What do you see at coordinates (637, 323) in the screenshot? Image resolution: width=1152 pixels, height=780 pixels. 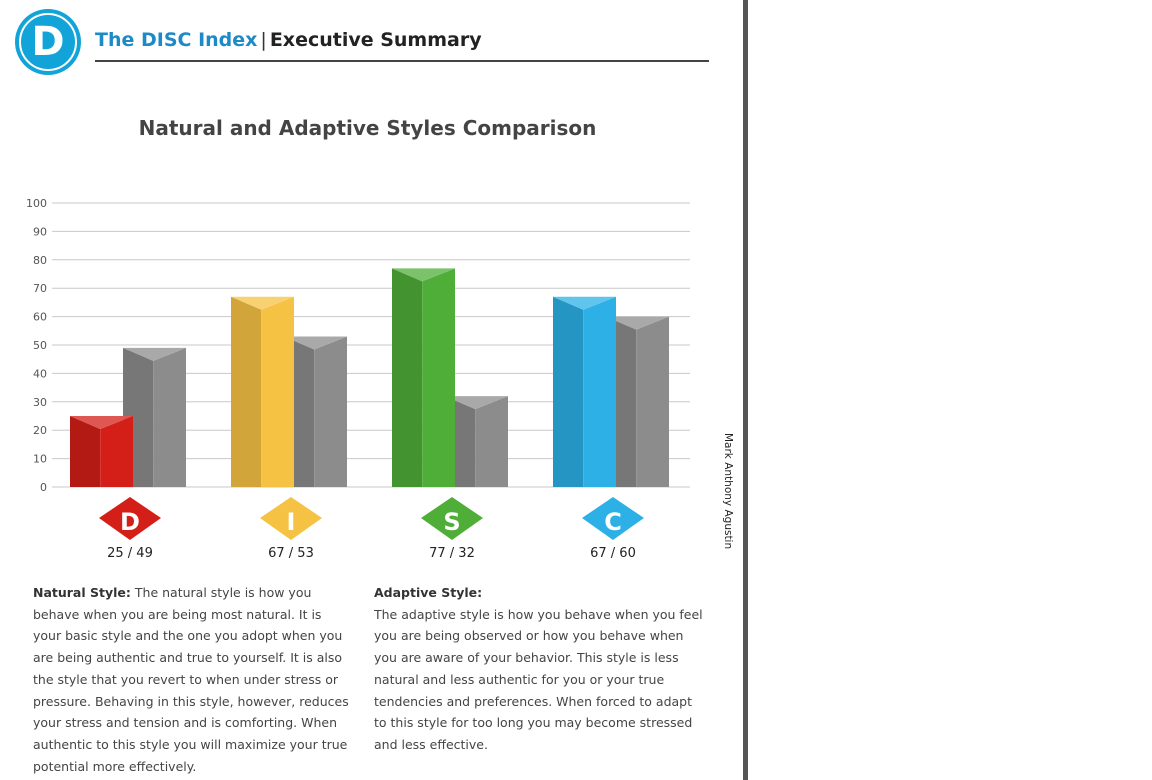 I see `adaptive-bar-C-top` at bounding box center [637, 323].